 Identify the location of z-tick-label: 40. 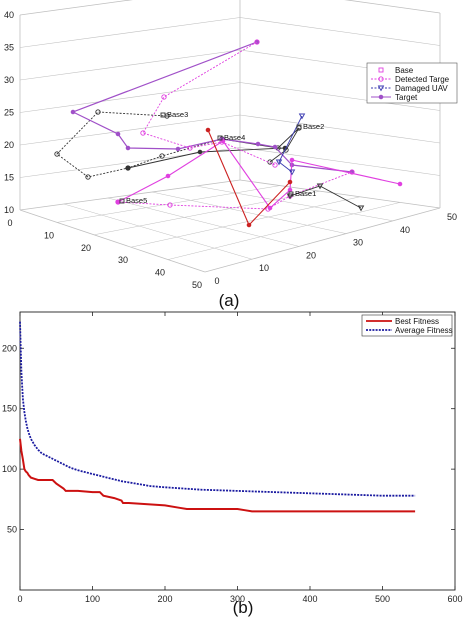
(9, 15).